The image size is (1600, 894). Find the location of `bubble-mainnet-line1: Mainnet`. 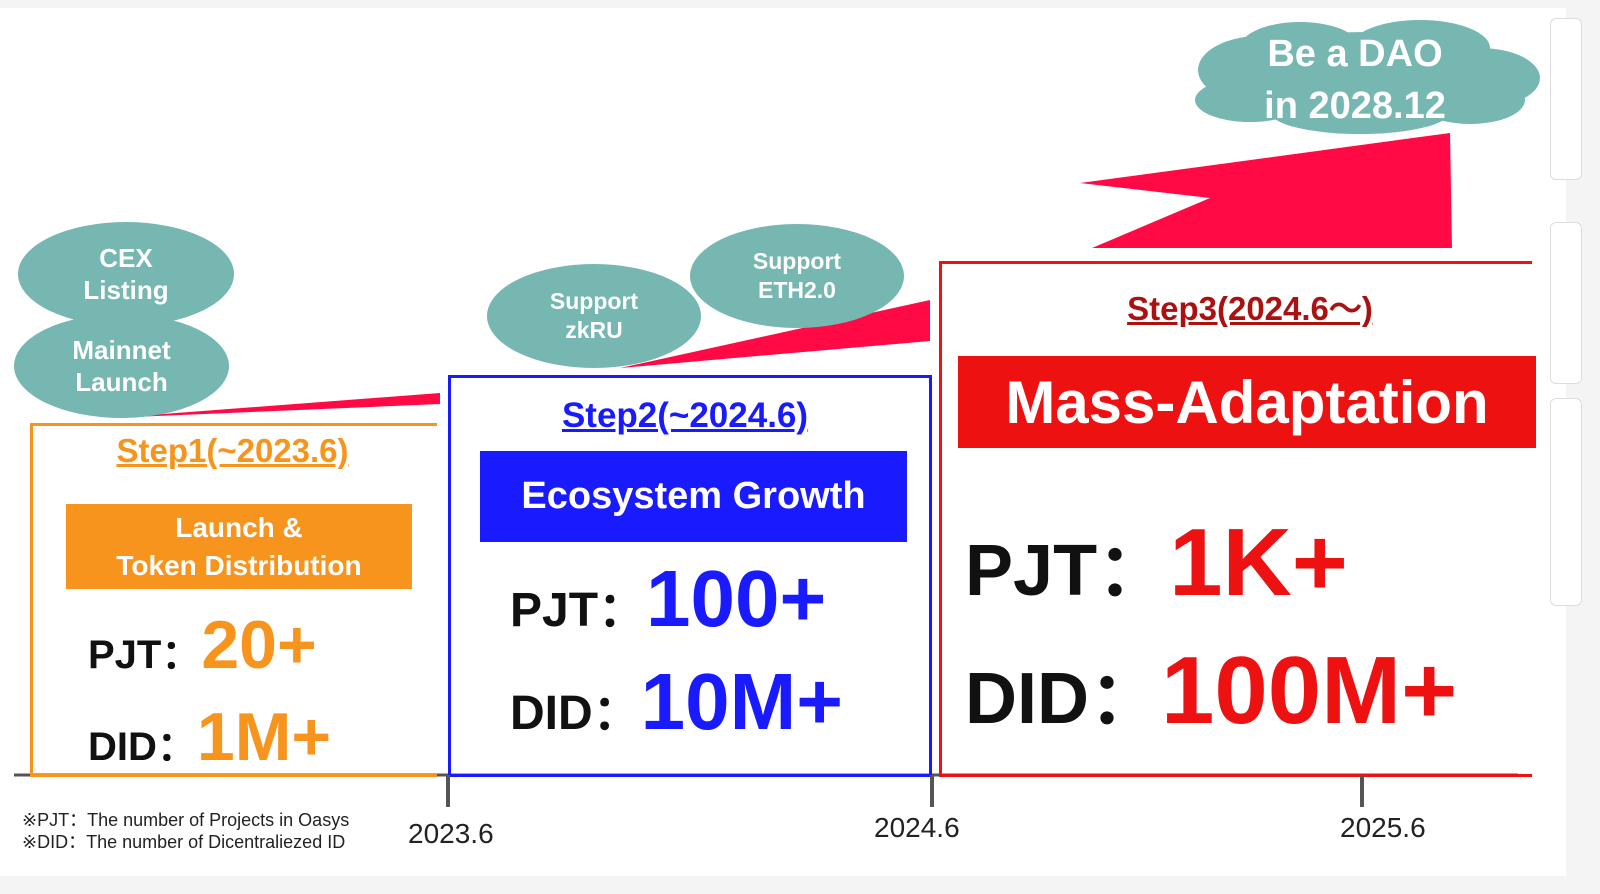

bubble-mainnet-line1: Mainnet is located at coordinates (121, 349).